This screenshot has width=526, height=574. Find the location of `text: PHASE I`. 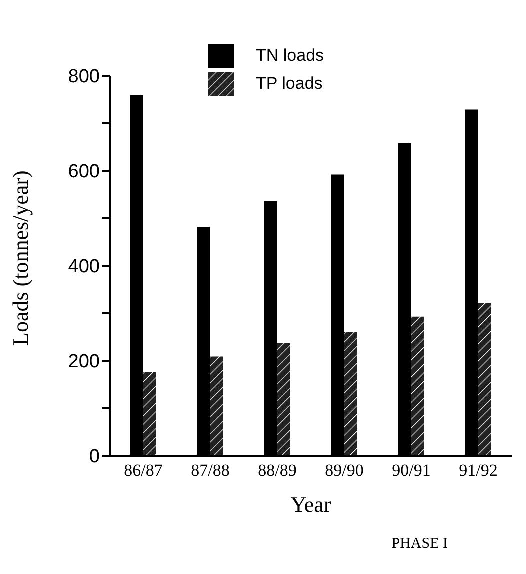

text: PHASE I is located at coordinates (420, 544).